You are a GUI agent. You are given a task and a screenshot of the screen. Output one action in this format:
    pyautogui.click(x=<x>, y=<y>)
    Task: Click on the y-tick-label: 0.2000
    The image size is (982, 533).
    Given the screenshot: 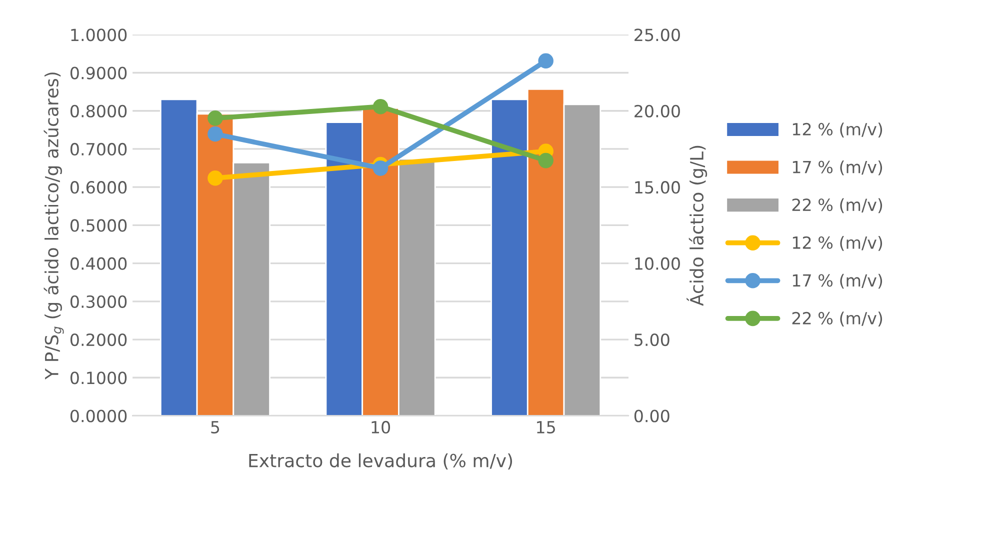 What is the action you would take?
    pyautogui.click(x=98, y=339)
    